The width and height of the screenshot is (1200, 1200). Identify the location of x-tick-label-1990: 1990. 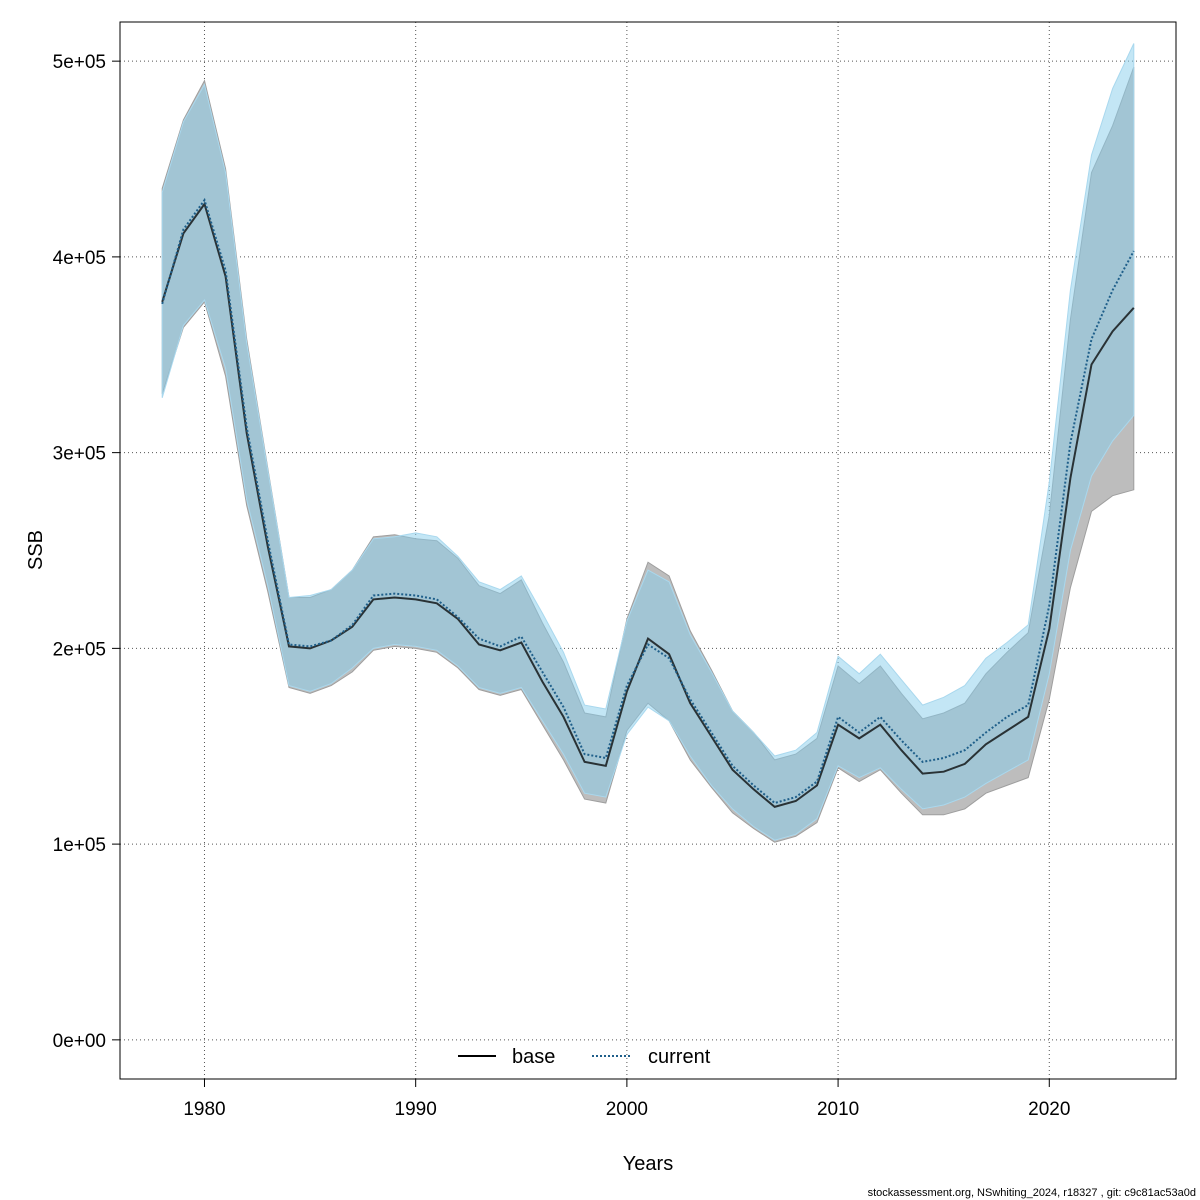
(416, 1109).